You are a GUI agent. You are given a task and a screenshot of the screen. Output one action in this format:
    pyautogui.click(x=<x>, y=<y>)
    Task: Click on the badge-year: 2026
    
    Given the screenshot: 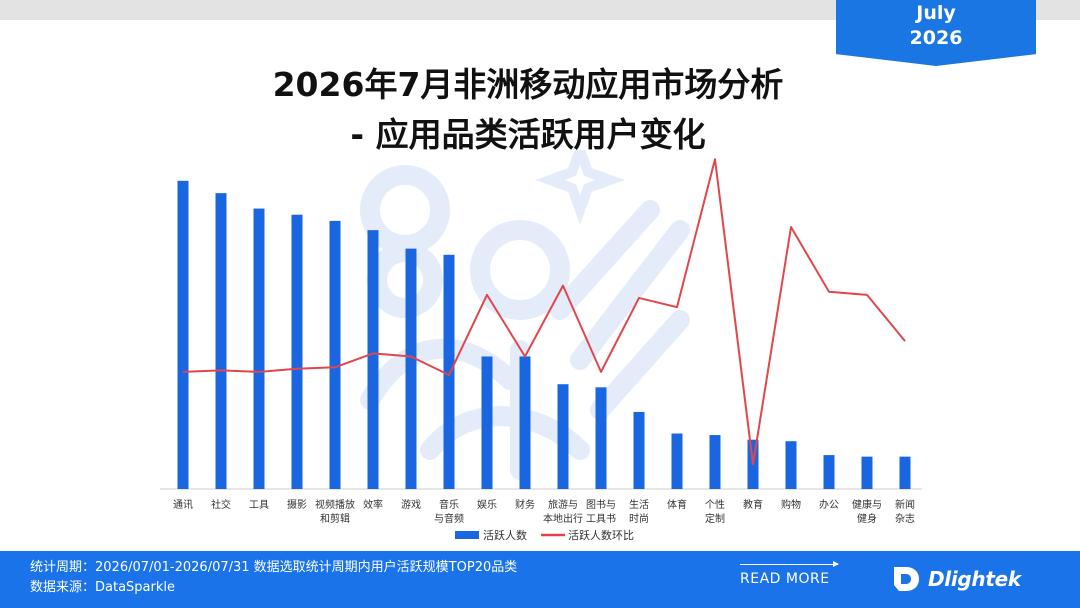 What is the action you would take?
    pyautogui.click(x=936, y=38)
    